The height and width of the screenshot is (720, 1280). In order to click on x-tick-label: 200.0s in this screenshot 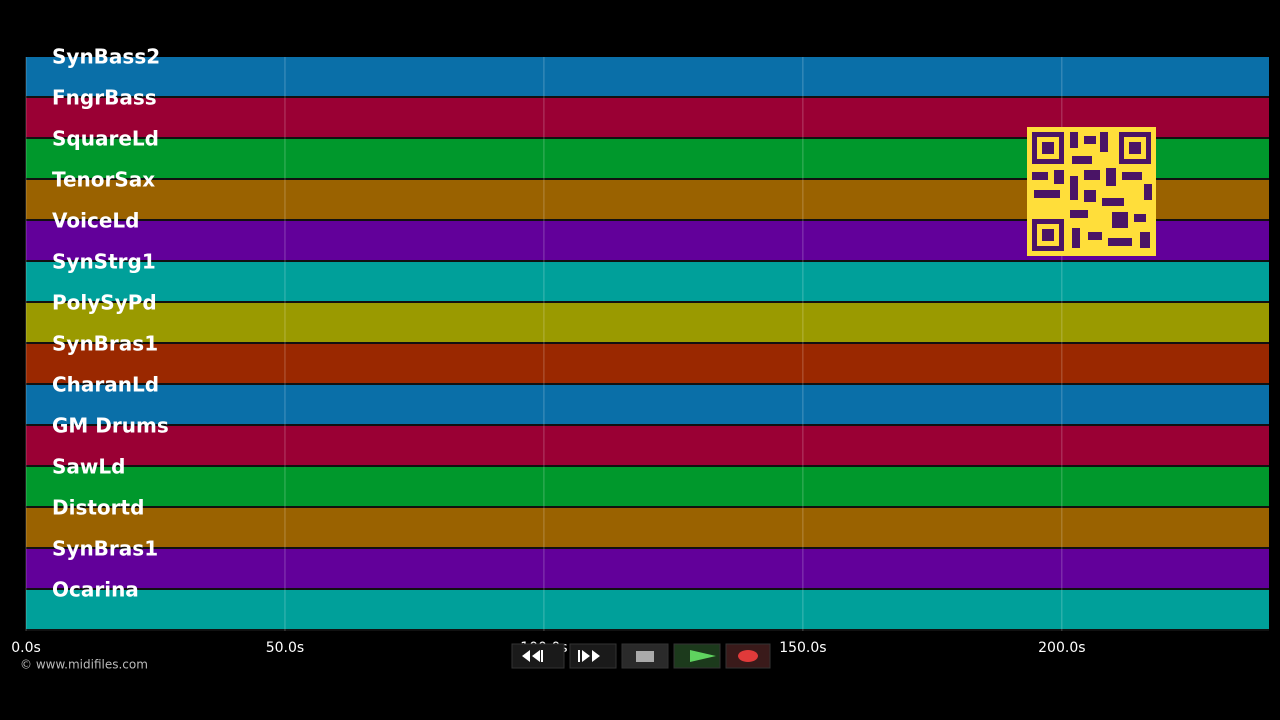, I will do `click(1061, 648)`.